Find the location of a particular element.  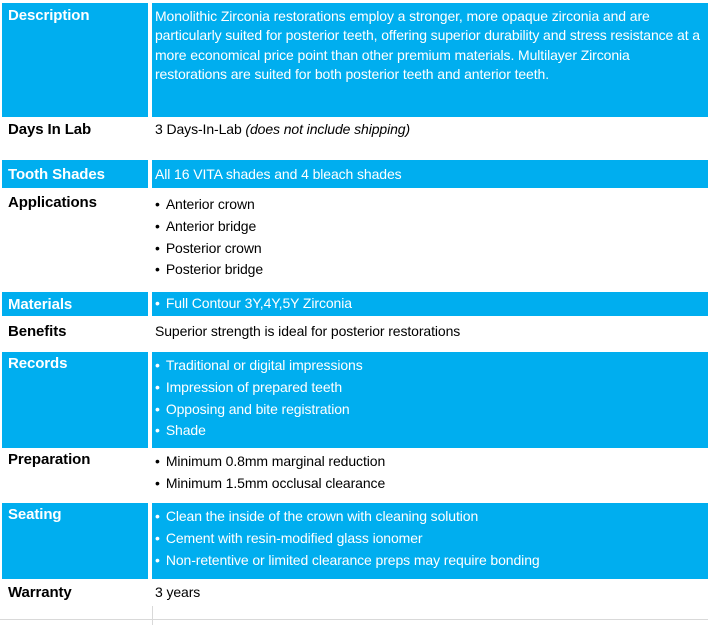

row-days-in-lab-label: Days In Lab is located at coordinates (50, 129).